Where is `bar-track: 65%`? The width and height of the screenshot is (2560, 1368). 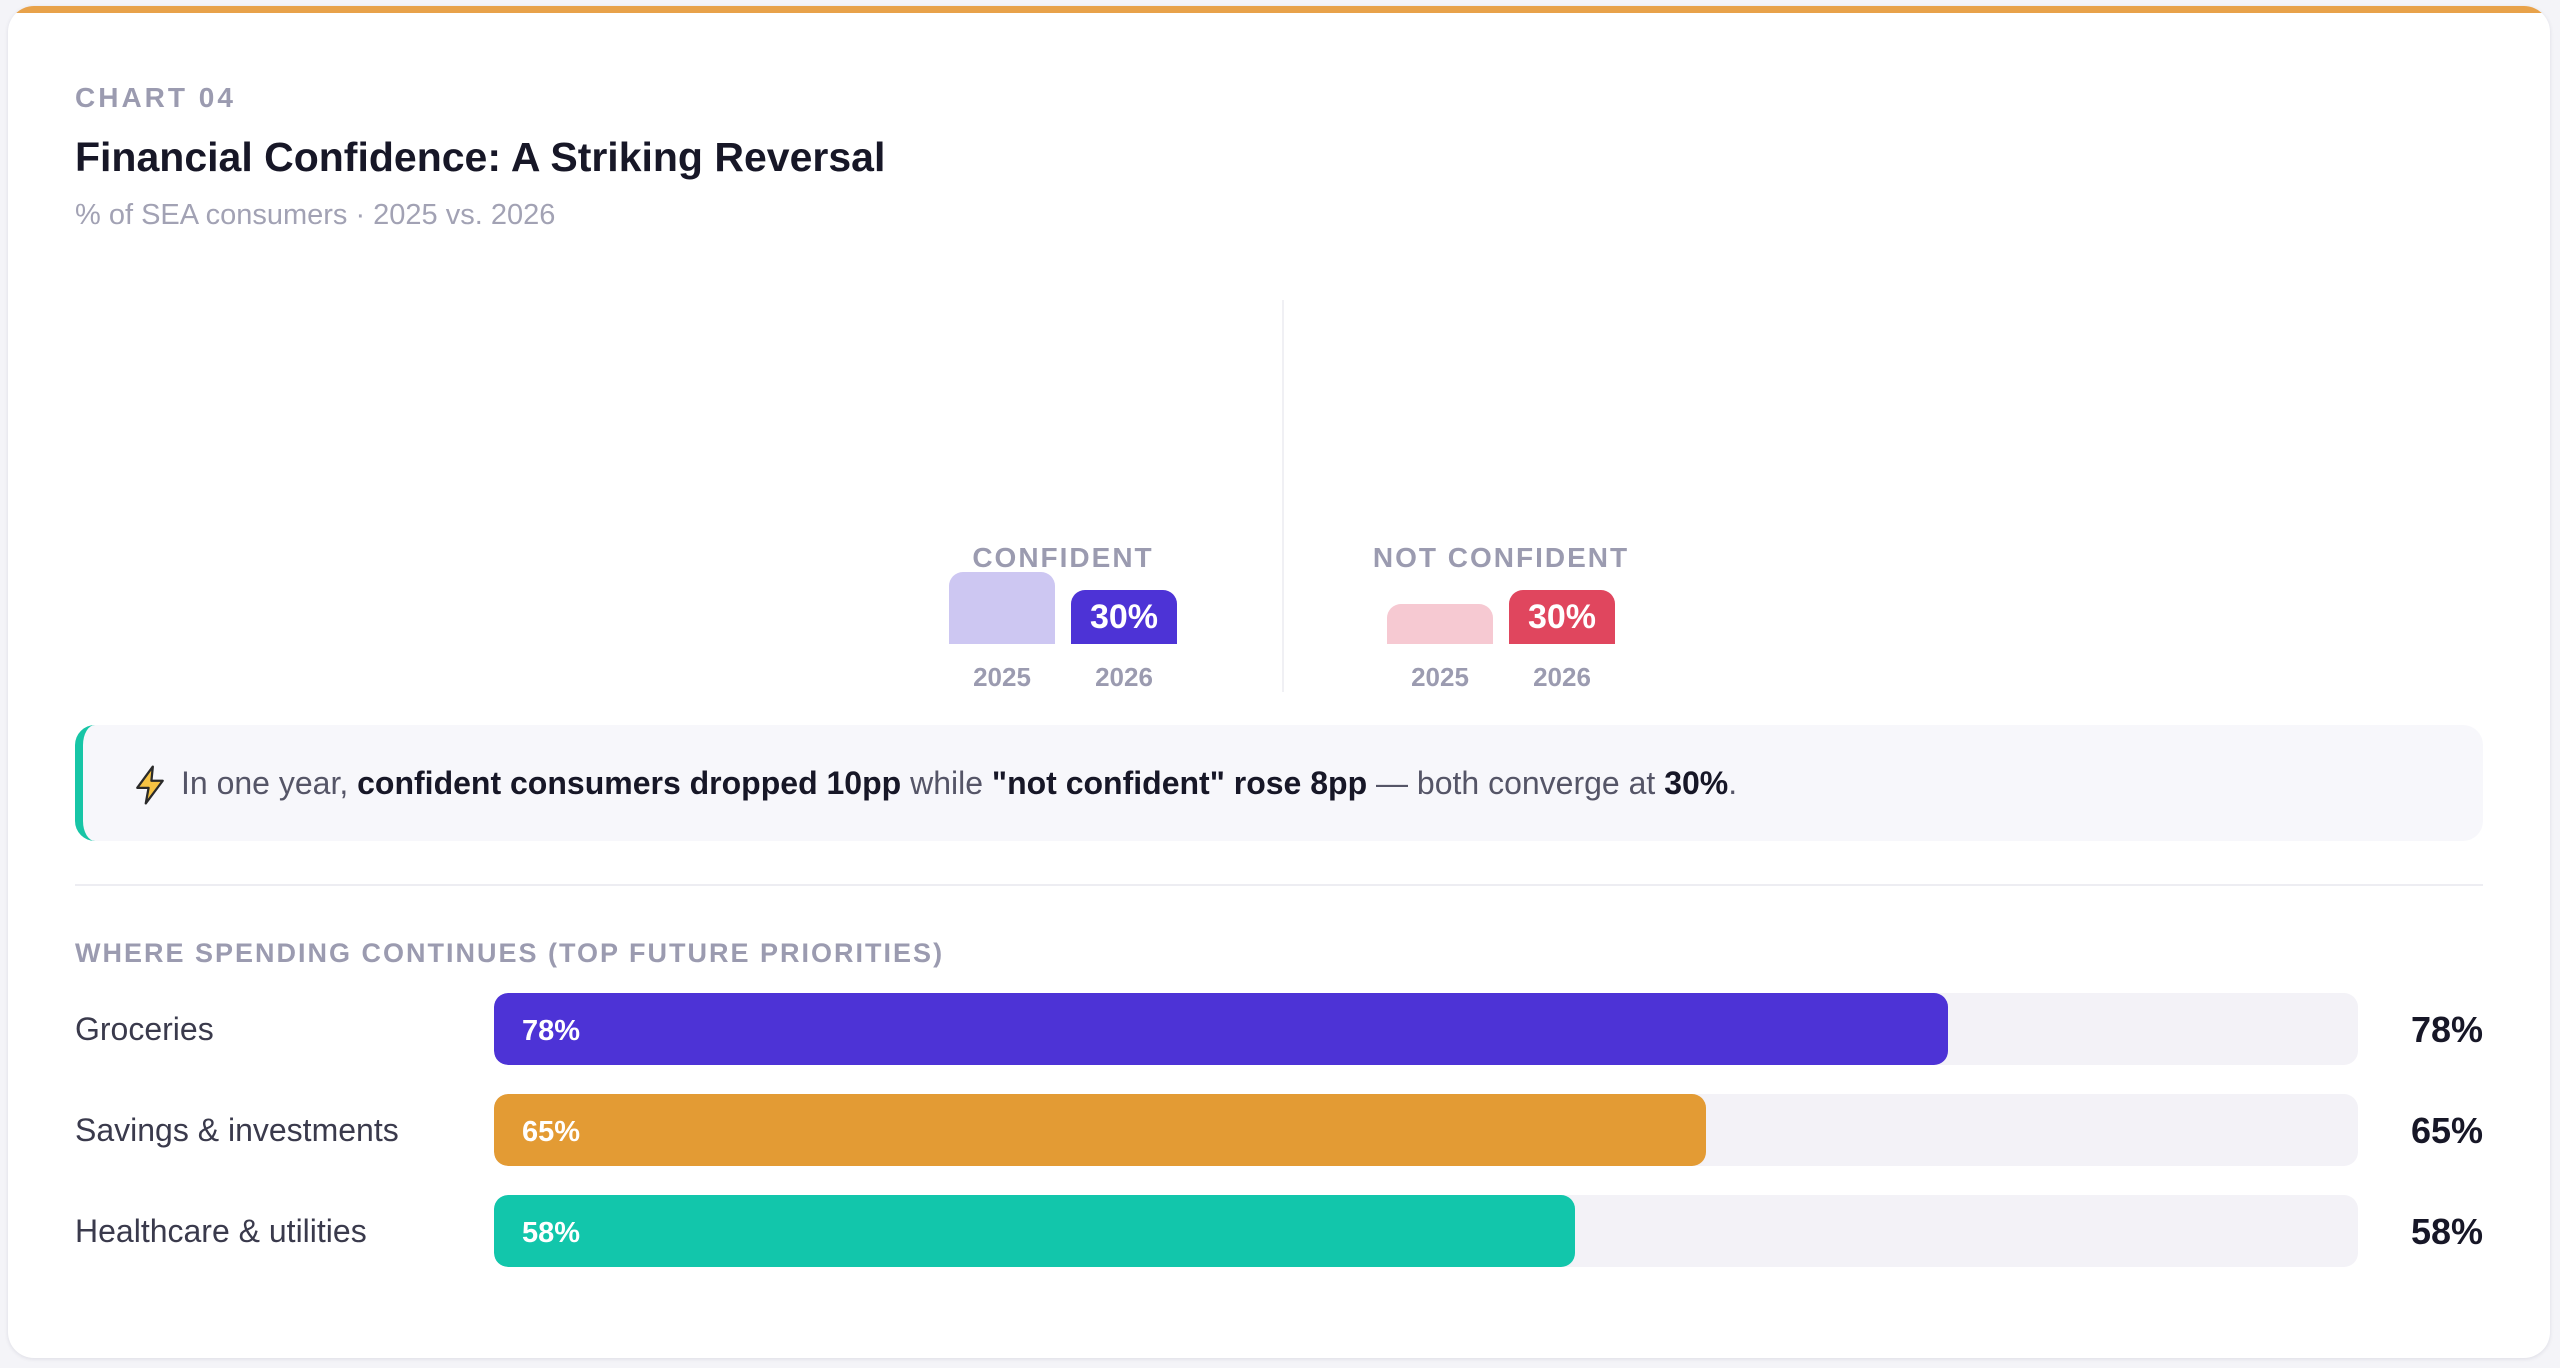 bar-track: 65% is located at coordinates (1426, 1130).